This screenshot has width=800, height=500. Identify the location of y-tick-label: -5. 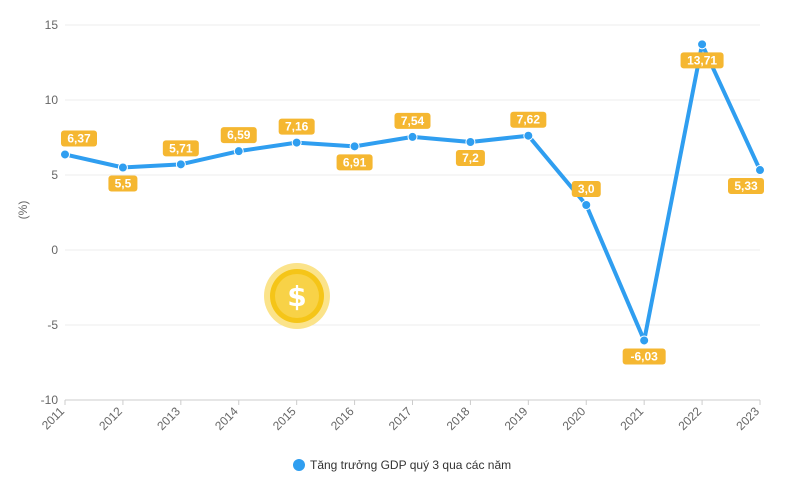
(52, 325).